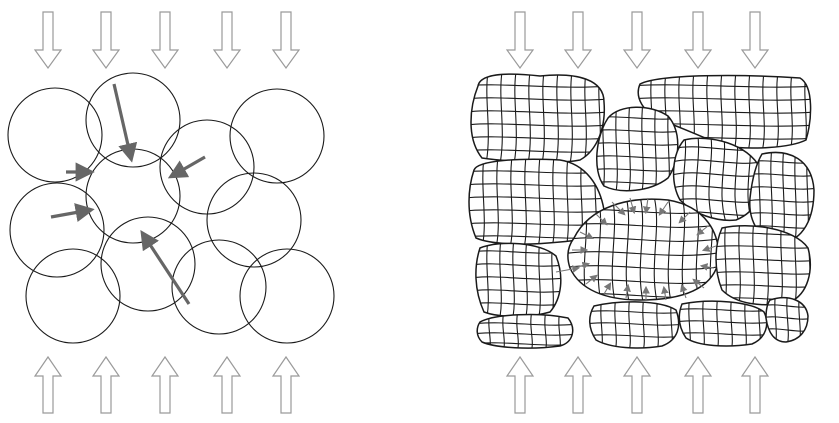 This screenshot has height=423, width=839. I want to click on contact-force-arrows-left, so click(128, 194).